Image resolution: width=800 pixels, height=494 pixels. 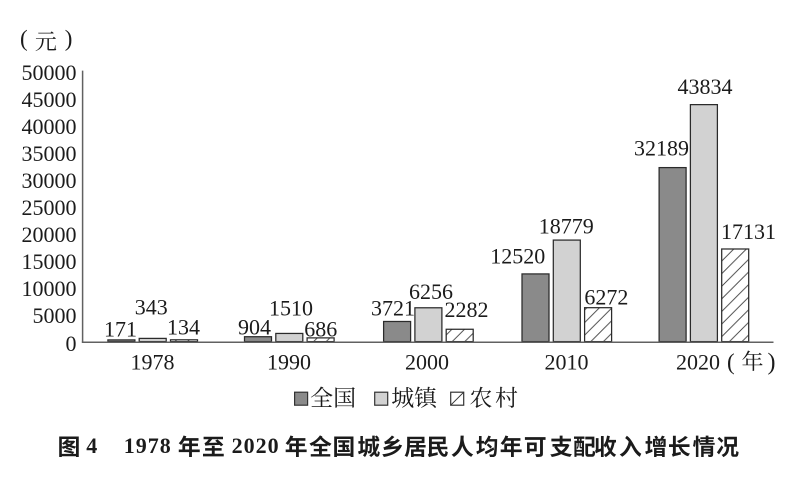 What do you see at coordinates (567, 361) in the screenshot?
I see `svg-text: 2010` at bounding box center [567, 361].